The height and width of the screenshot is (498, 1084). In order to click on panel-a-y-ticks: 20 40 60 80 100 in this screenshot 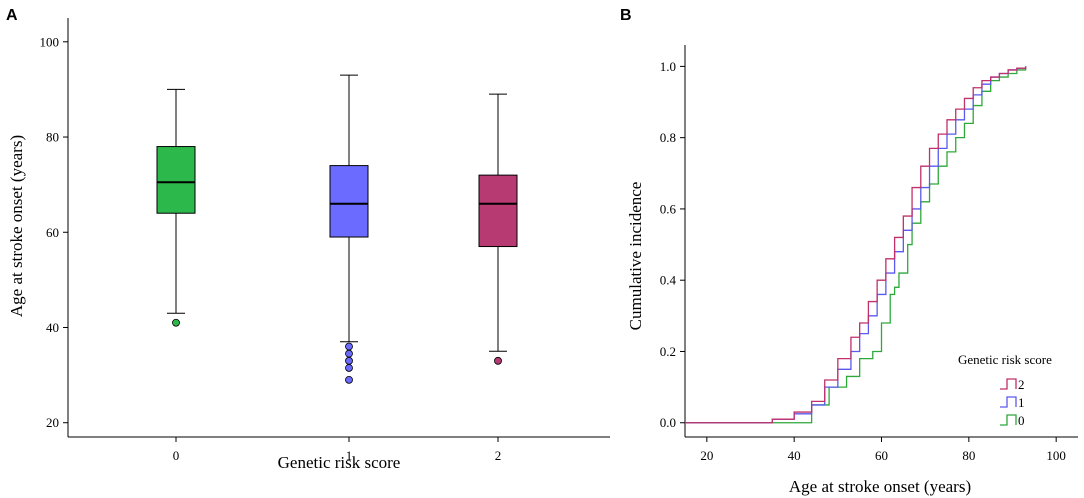, I will do `click(54, 232)`.